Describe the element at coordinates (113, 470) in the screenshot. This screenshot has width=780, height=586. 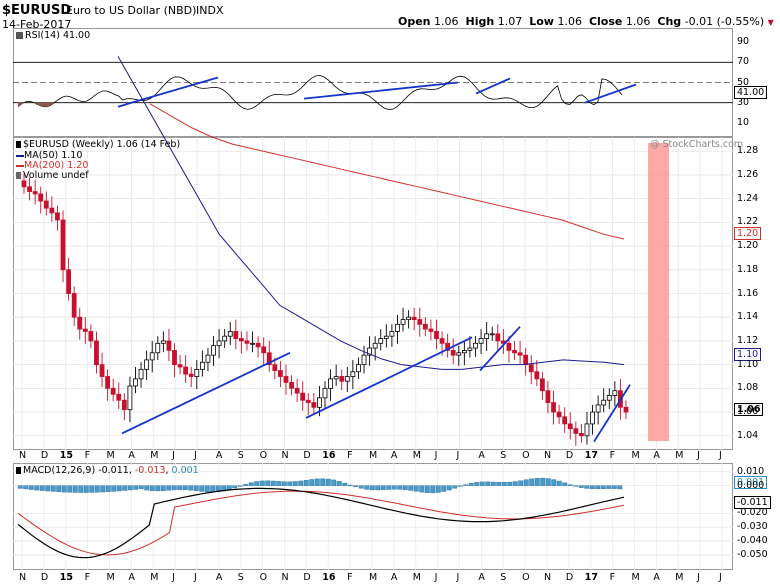
I see `macd-legend-macd: -0.011` at that location.